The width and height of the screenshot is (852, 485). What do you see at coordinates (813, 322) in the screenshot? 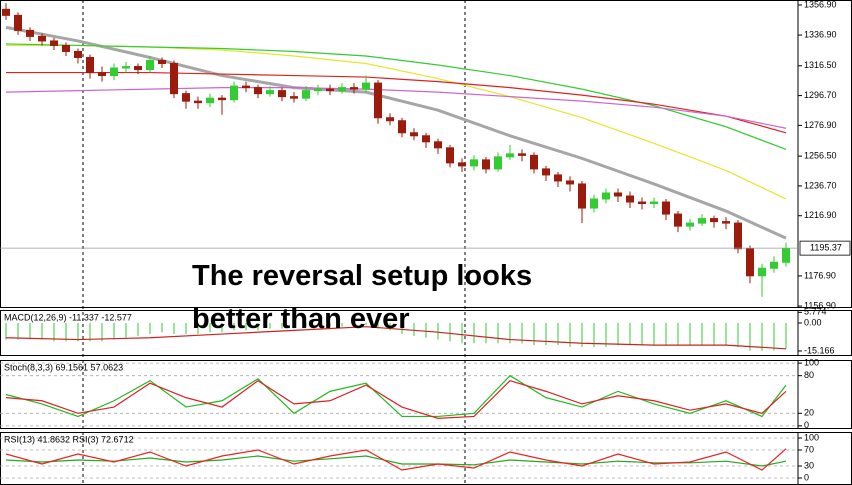
I see `y-tick-label: 0.00` at bounding box center [813, 322].